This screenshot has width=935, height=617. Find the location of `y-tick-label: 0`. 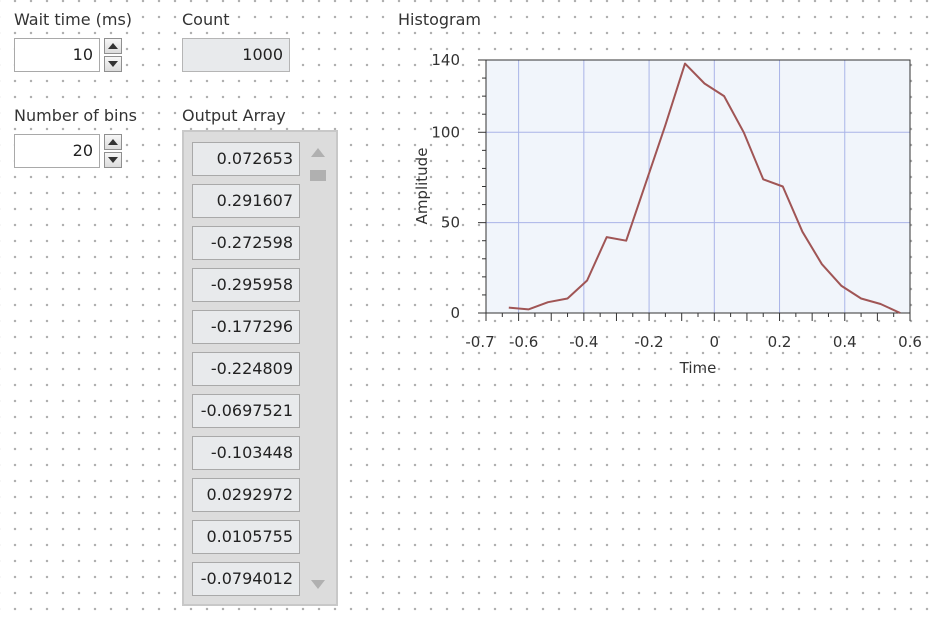

y-tick-label: 0 is located at coordinates (455, 313).